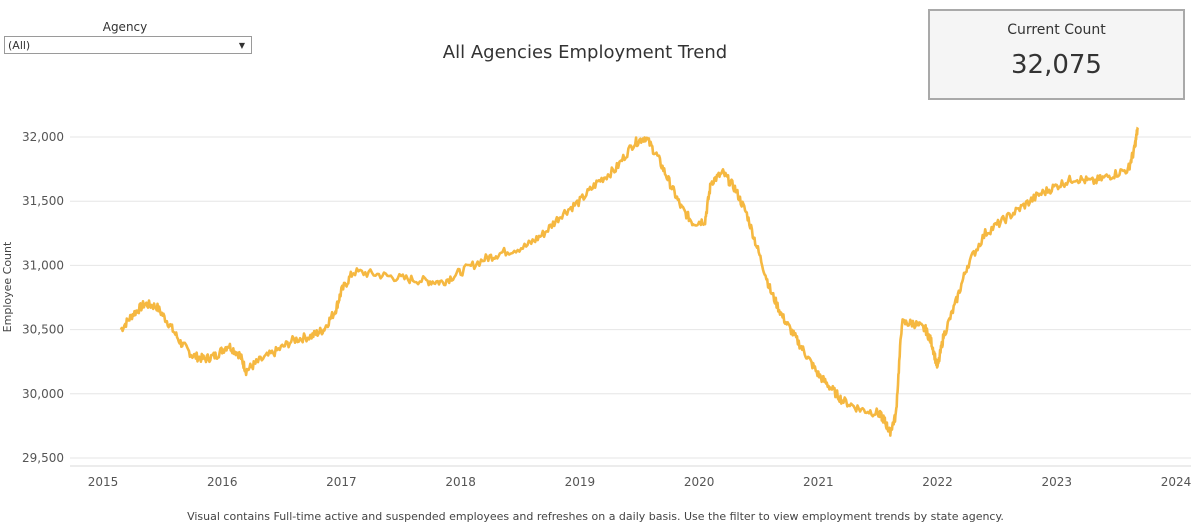  I want to click on y-tick-label: 31,000, so click(43, 265).